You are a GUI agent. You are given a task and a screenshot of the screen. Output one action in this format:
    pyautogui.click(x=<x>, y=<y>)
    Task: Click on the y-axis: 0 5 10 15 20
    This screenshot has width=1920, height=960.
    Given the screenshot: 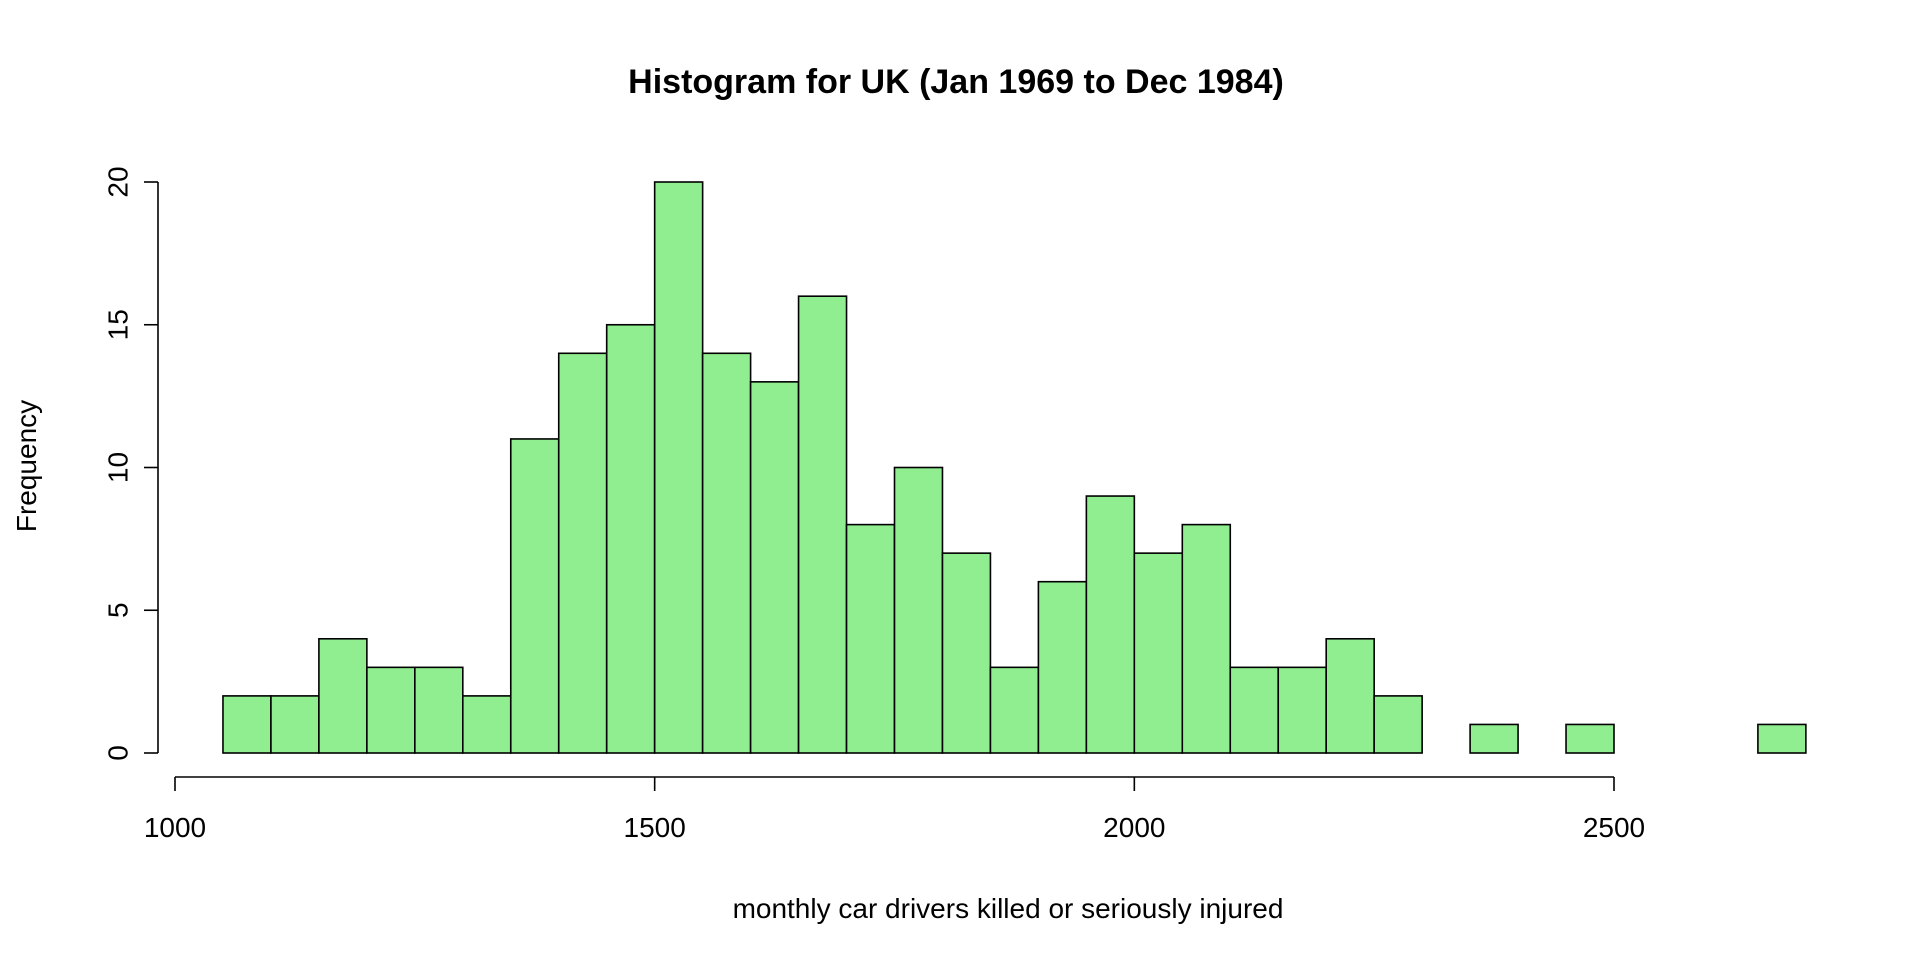 What is the action you would take?
    pyautogui.click(x=131, y=463)
    